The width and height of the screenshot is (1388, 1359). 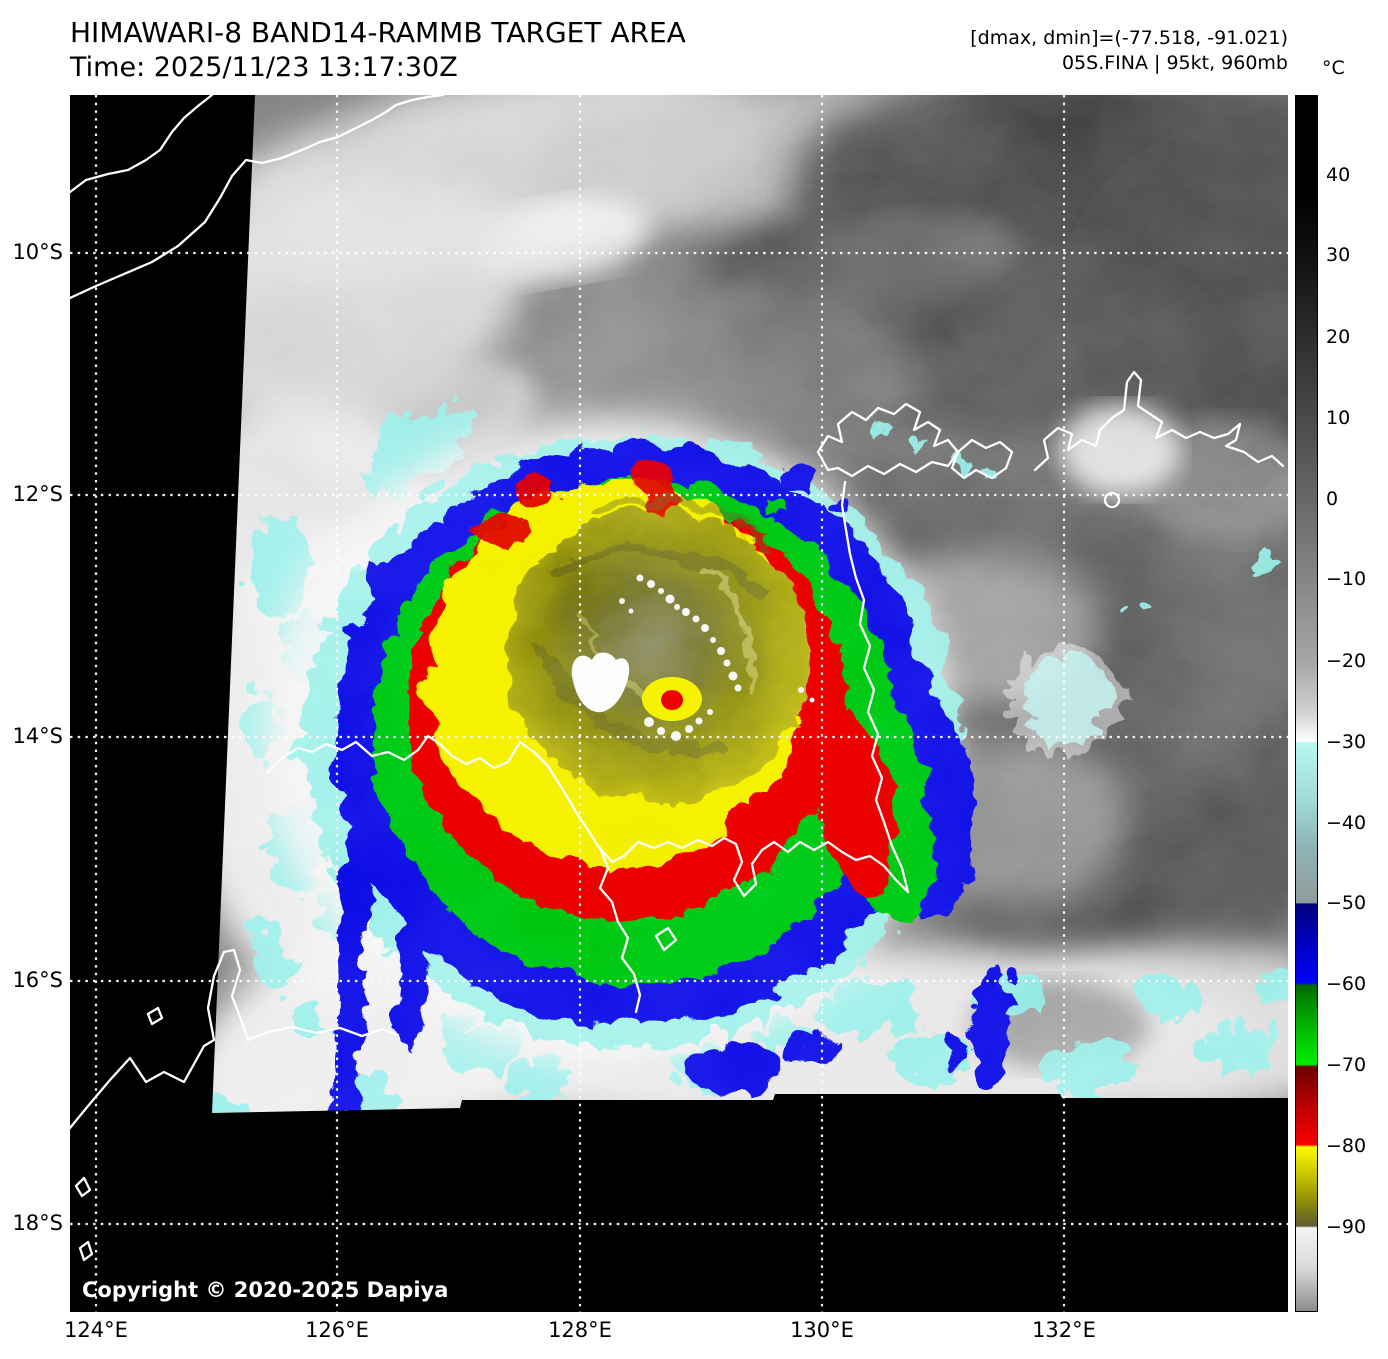 I want to click on copyright-label: Copyright © 2020-2025 Dapiya, so click(x=265, y=1290).